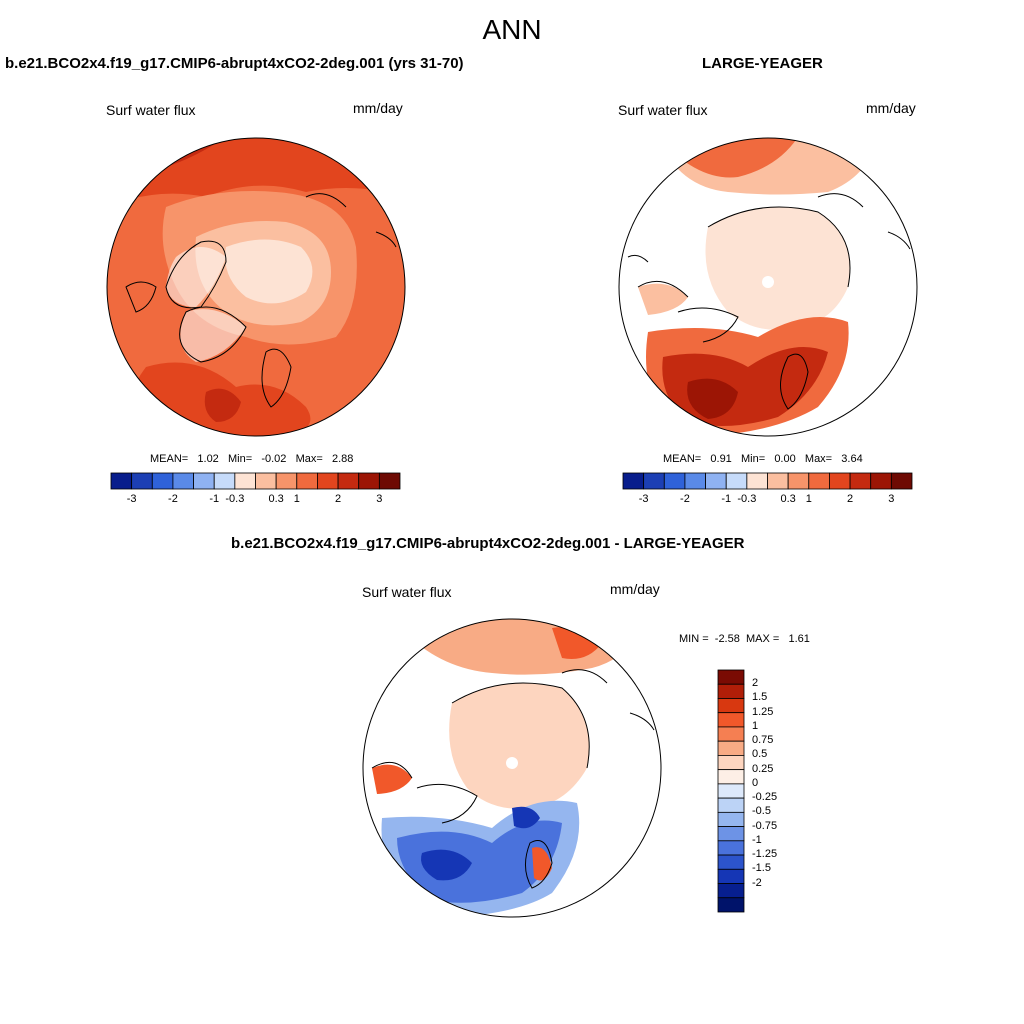  Describe the element at coordinates (757, 839) in the screenshot. I see `panel-3-colorbar-label: -1` at that location.